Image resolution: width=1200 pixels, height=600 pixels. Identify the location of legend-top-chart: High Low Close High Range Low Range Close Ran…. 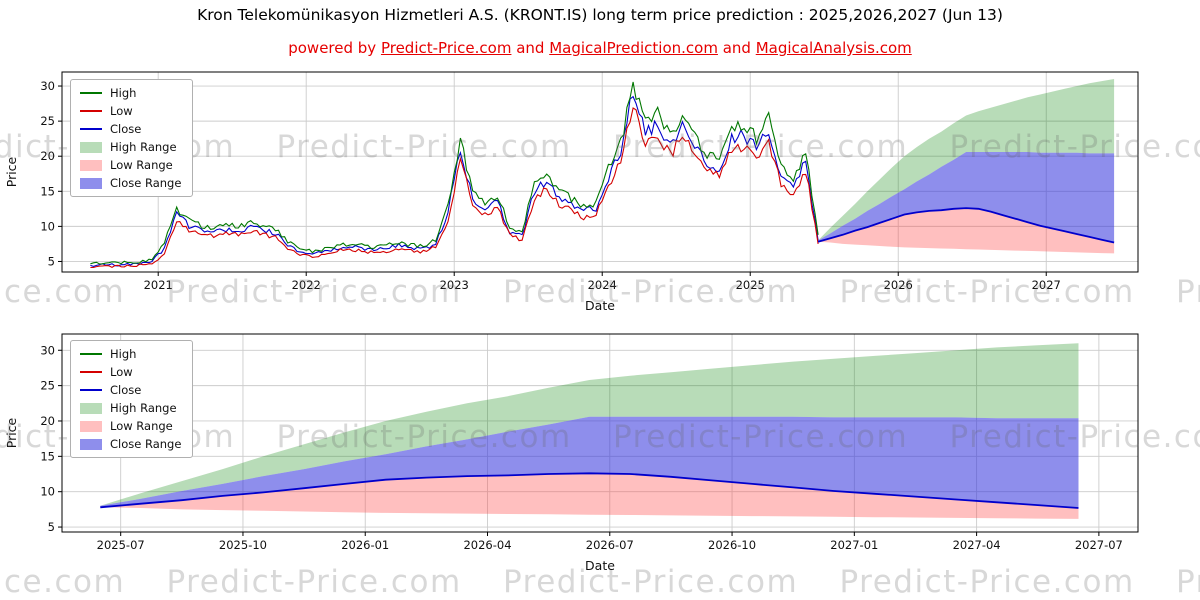
(132, 138).